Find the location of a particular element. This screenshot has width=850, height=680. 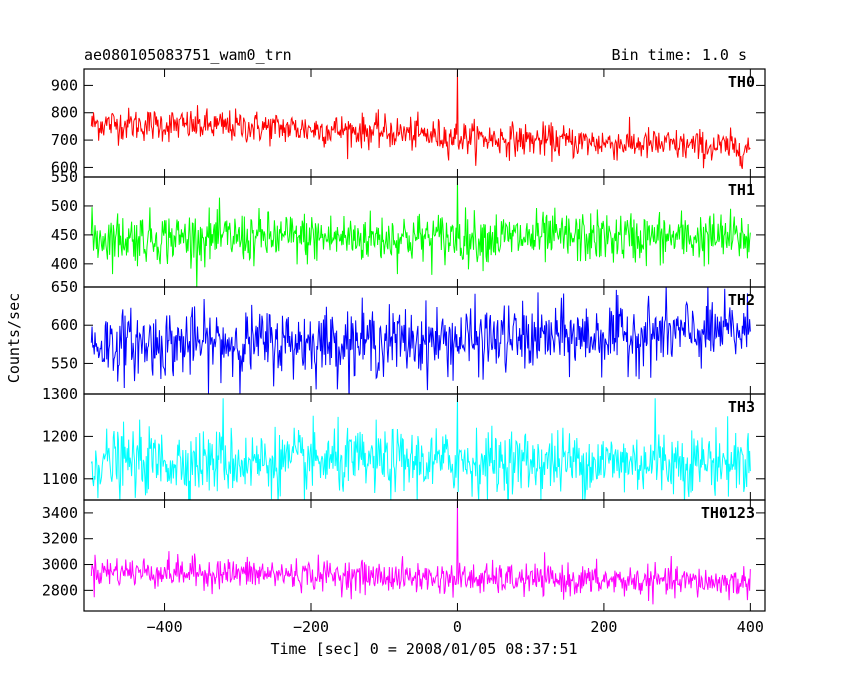

panel-label-th0123: TH0123 is located at coordinates (728, 513).